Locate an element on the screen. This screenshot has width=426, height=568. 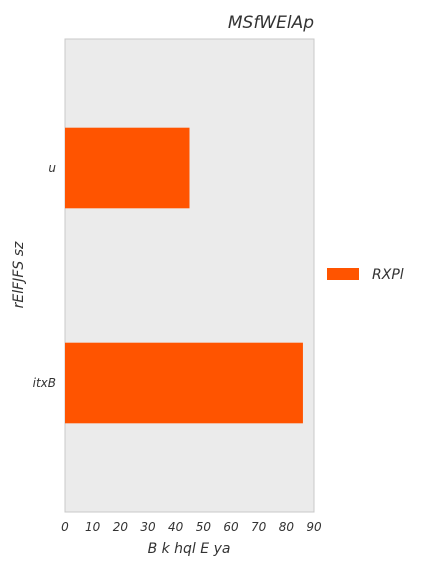
x-tick-label: 20 is located at coordinates (121, 527).